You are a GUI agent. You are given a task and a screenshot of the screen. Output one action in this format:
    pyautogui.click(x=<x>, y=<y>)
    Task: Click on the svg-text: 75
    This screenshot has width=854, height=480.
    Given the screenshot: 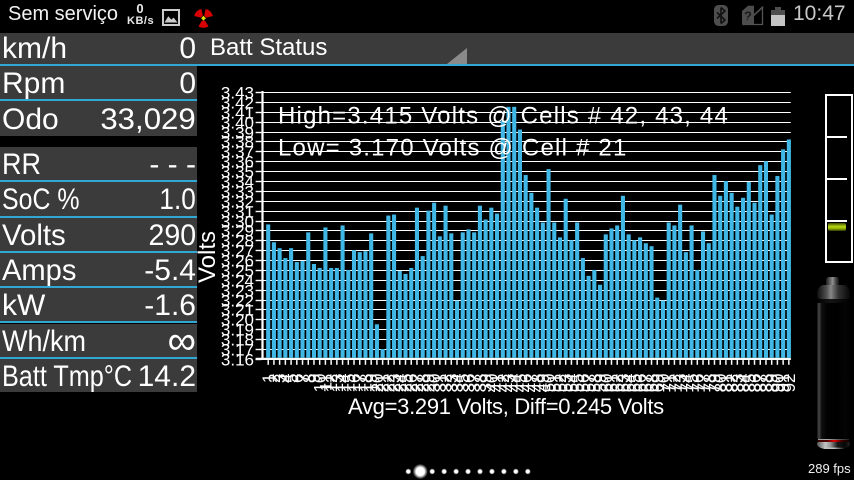 What is the action you would take?
    pyautogui.click(x=692, y=383)
    